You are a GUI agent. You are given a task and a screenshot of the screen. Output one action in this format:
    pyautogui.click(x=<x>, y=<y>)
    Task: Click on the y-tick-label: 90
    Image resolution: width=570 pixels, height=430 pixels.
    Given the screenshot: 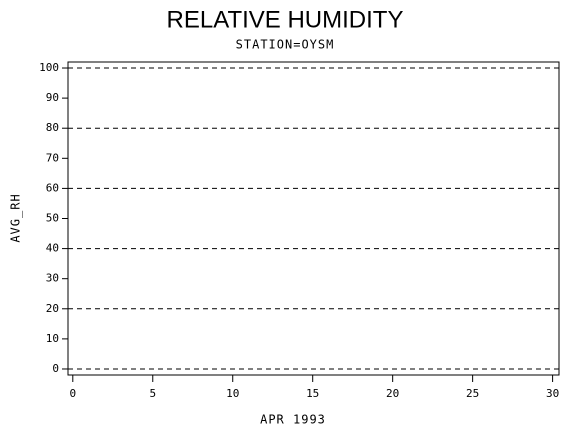 What is the action you would take?
    pyautogui.click(x=52, y=97)
    